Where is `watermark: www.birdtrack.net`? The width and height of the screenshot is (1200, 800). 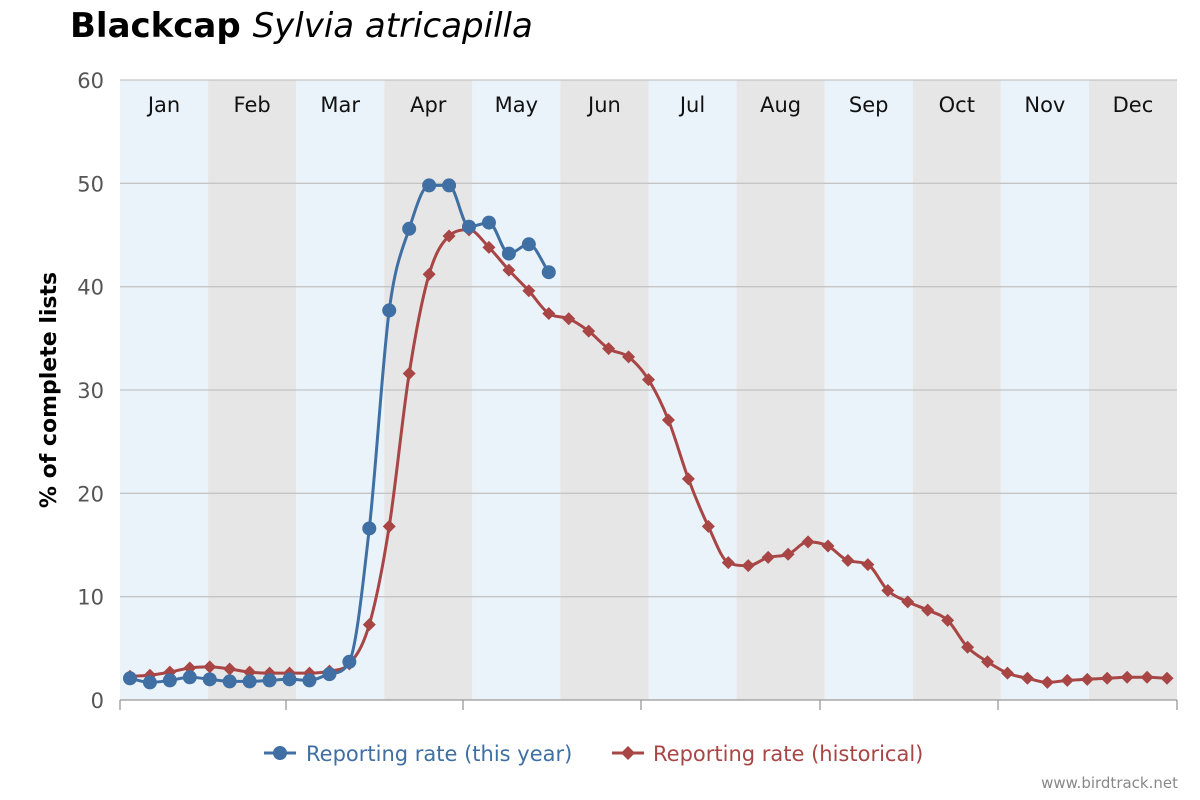 watermark: www.birdtrack.net is located at coordinates (1109, 783).